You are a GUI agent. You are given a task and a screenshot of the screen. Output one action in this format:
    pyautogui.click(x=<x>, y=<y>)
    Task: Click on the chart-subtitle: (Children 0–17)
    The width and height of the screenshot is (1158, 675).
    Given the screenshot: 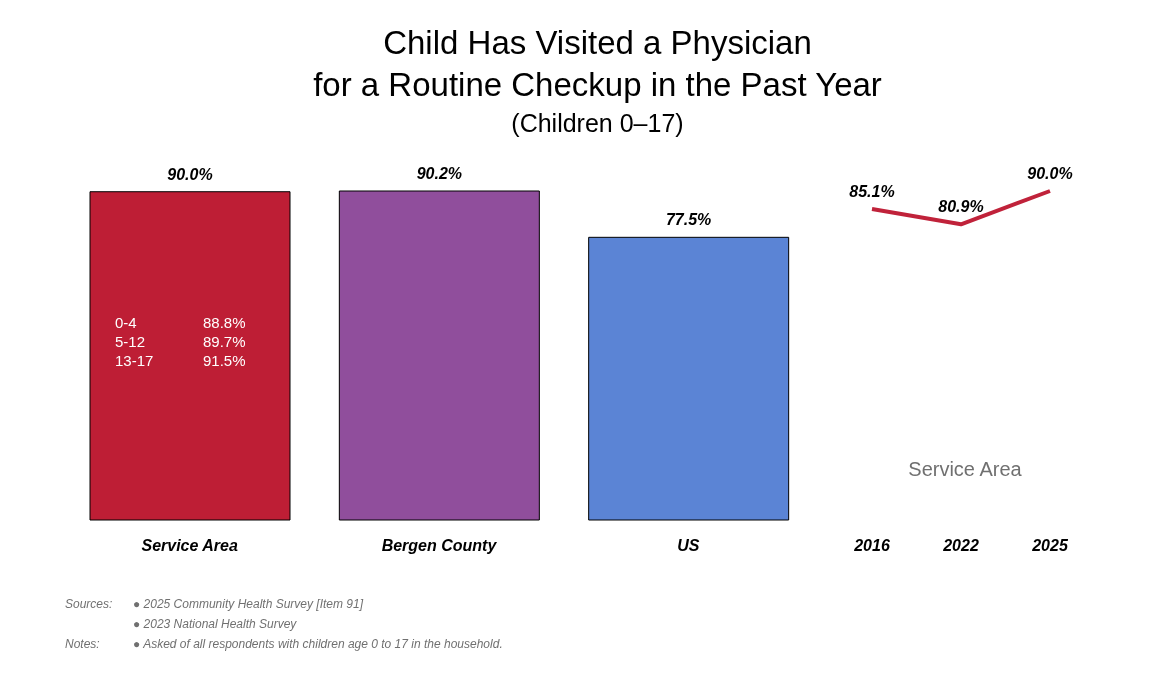 What is the action you would take?
    pyautogui.click(x=597, y=123)
    